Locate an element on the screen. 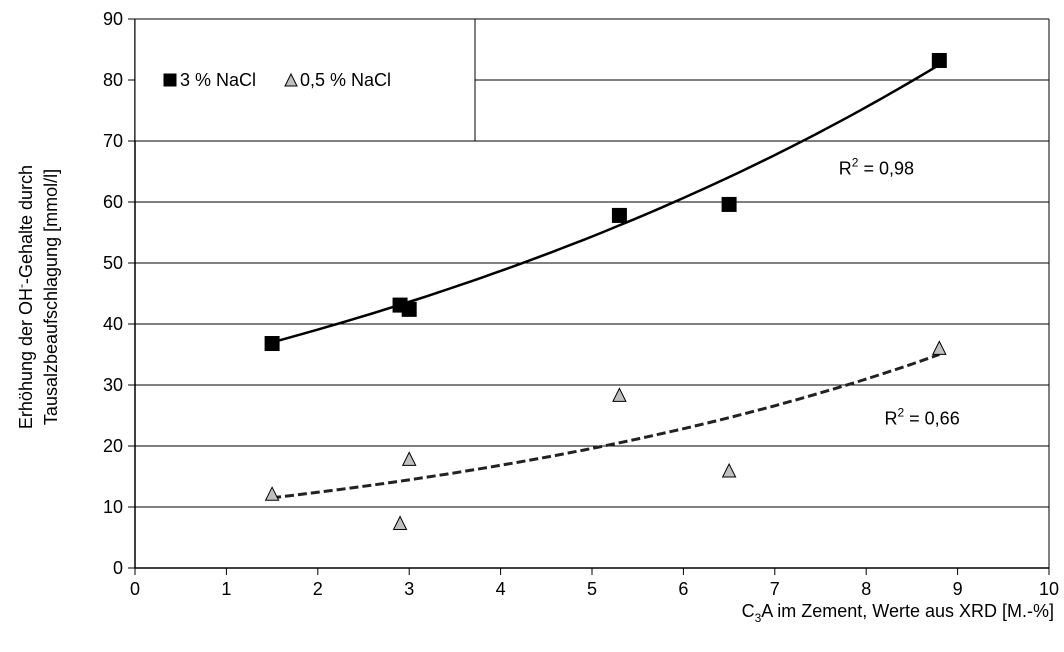  legend-box is located at coordinates (305, 80).